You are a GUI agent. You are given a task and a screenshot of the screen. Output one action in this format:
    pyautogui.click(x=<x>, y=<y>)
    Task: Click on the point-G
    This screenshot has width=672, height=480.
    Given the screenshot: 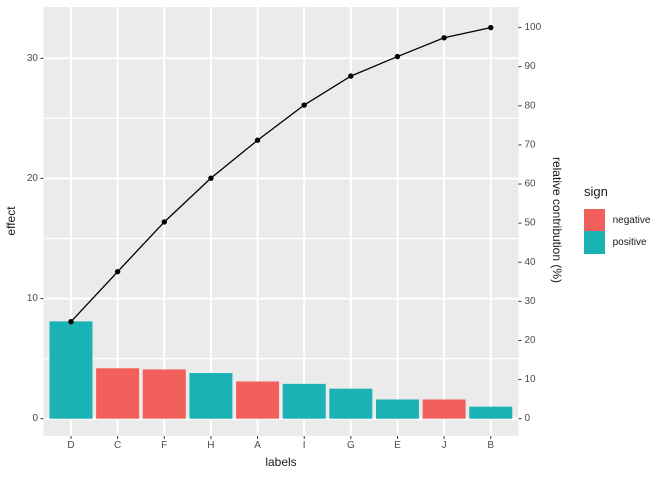 What is the action you would take?
    pyautogui.click(x=351, y=76)
    